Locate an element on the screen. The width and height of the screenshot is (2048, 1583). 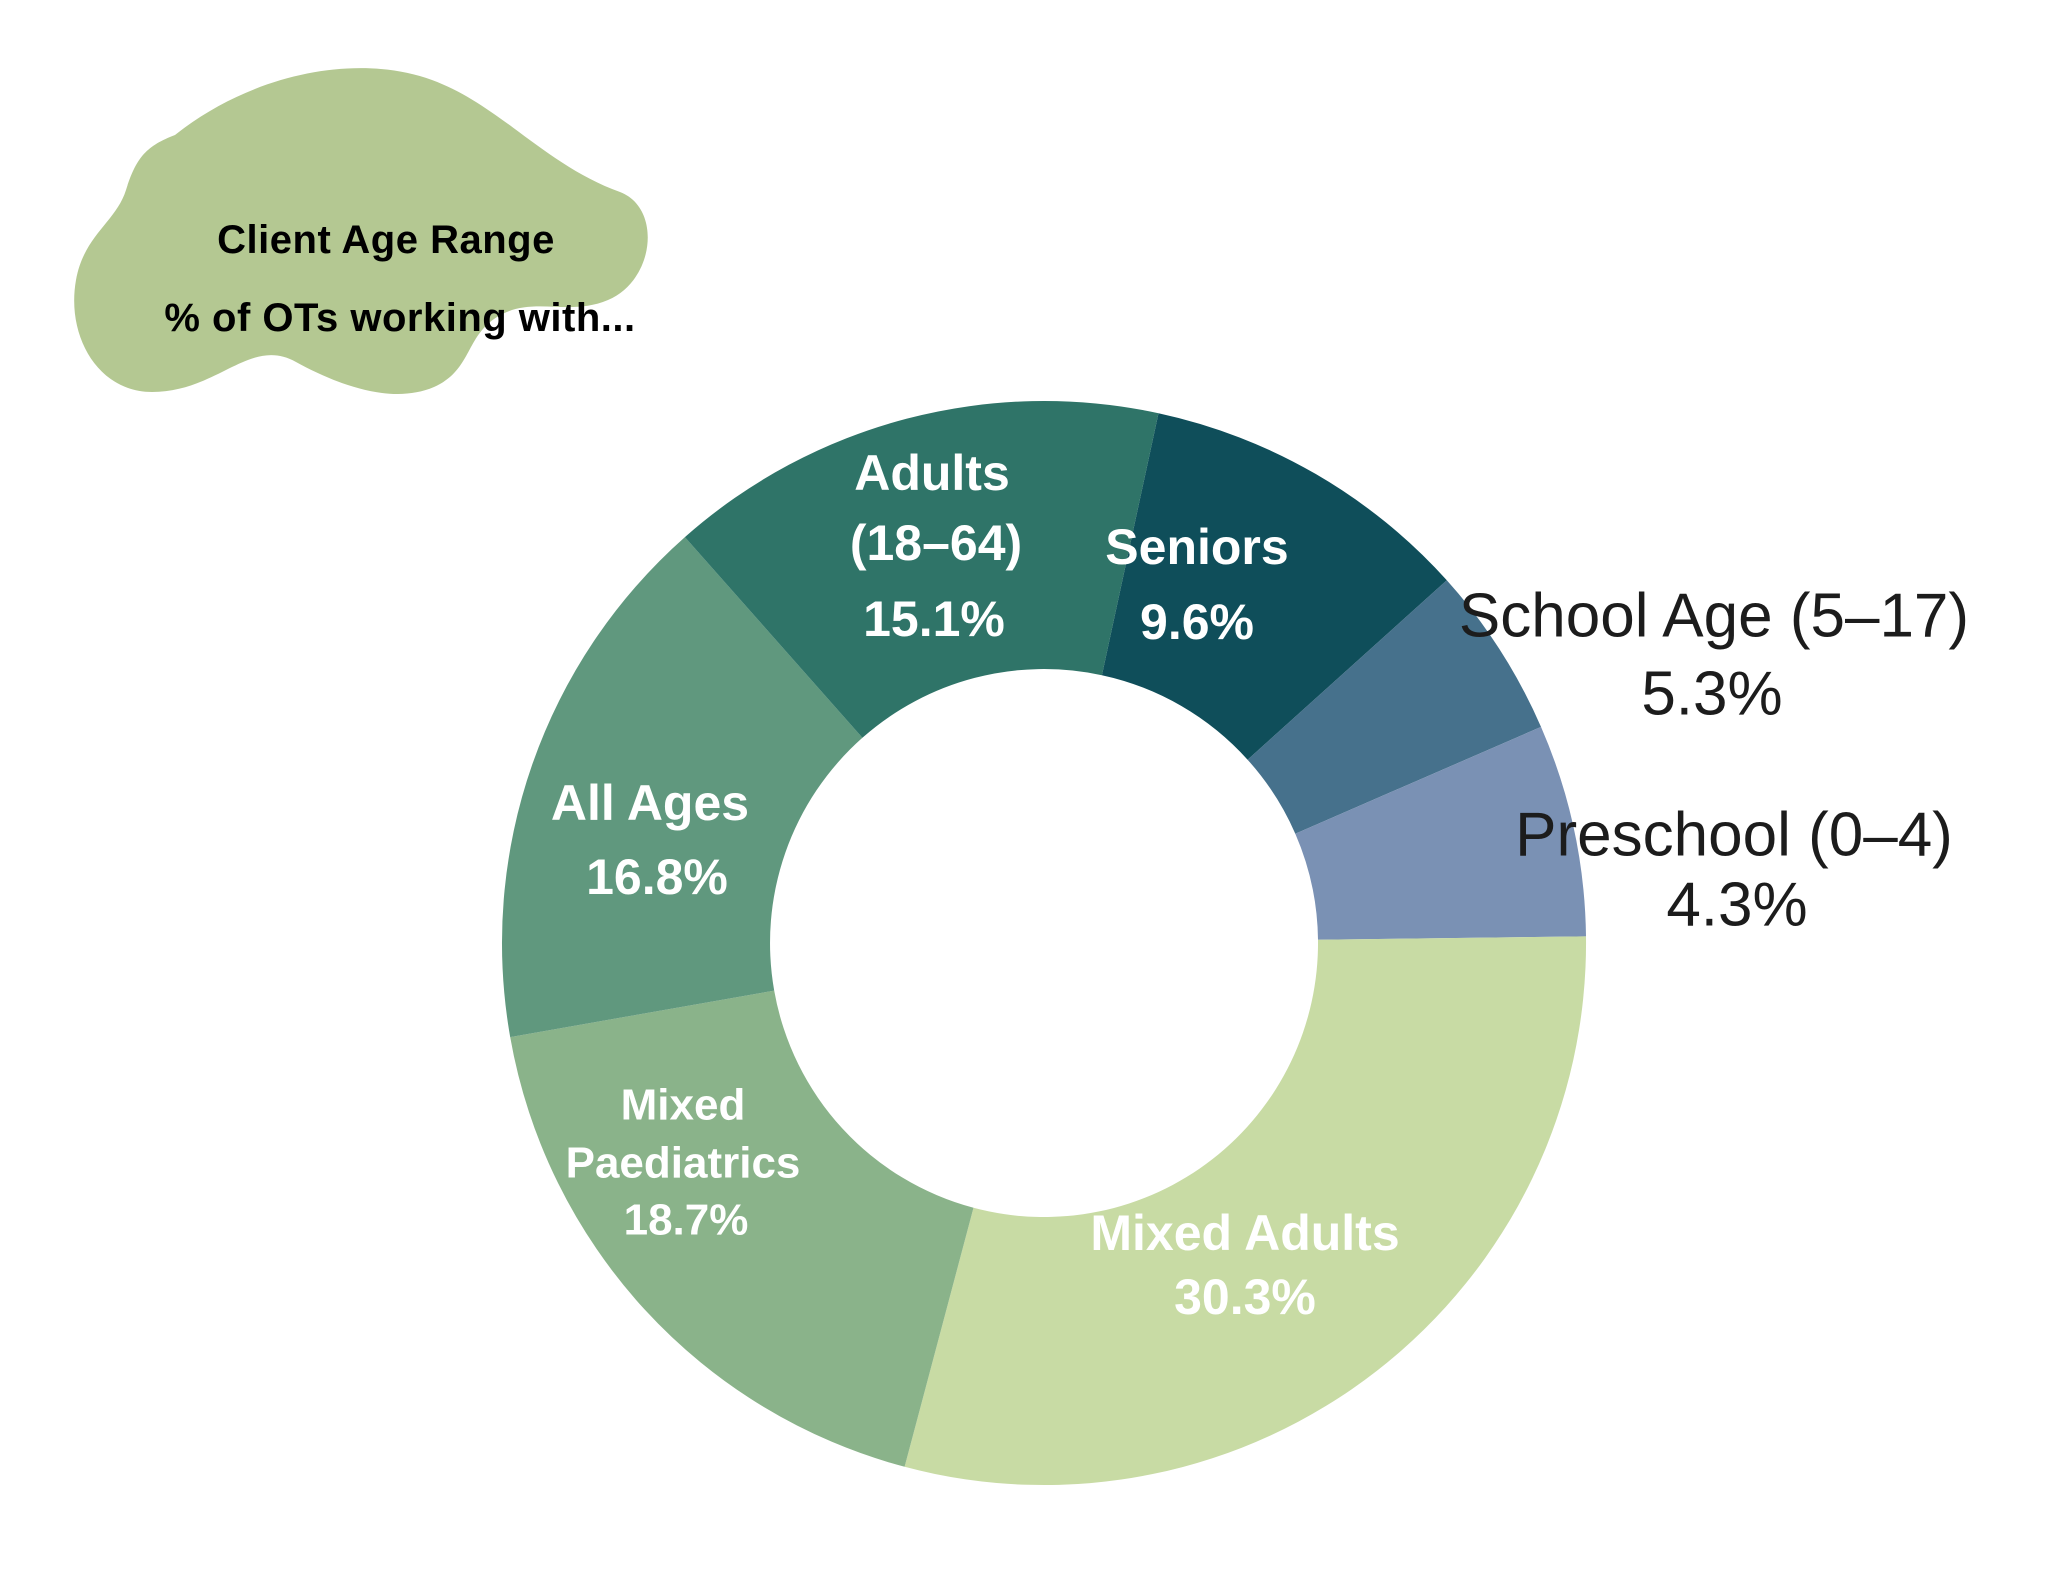
adults-label-line2: (18–64) is located at coordinates (936, 543).